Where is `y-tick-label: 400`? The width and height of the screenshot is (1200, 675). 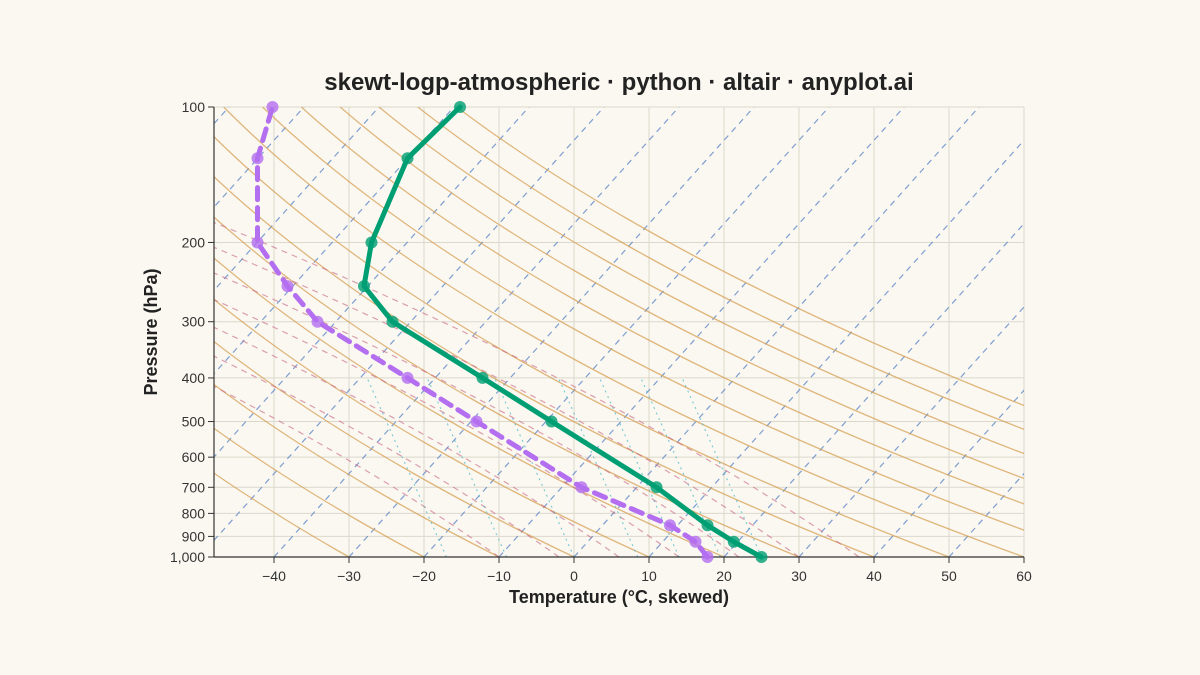
y-tick-label: 400 is located at coordinates (194, 378).